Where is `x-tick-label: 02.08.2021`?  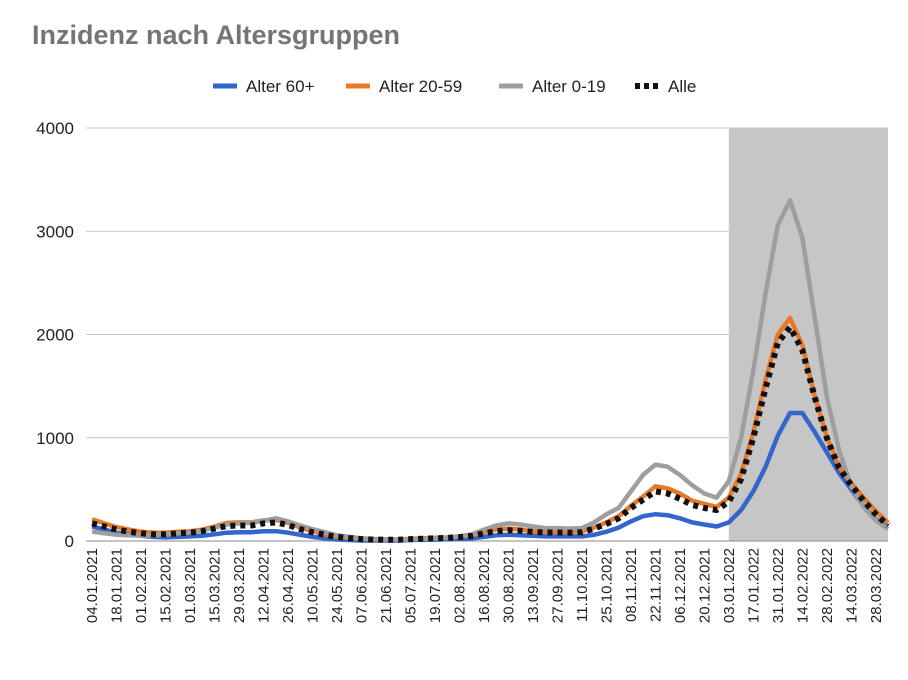
x-tick-label: 02.08.2021 is located at coordinates (459, 585).